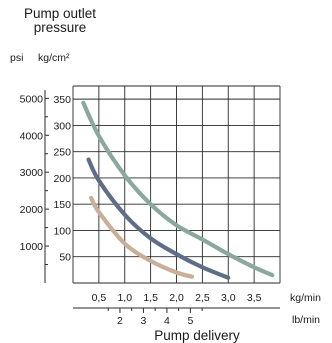  I want to click on y-kg-tick-label: 100, so click(62, 231).